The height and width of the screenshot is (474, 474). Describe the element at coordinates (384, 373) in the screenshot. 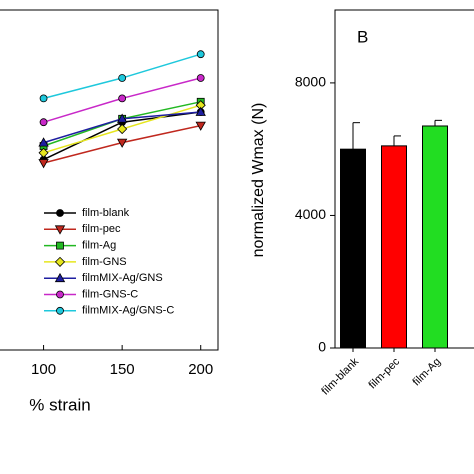

I see `x-tick-label: film-pec` at that location.